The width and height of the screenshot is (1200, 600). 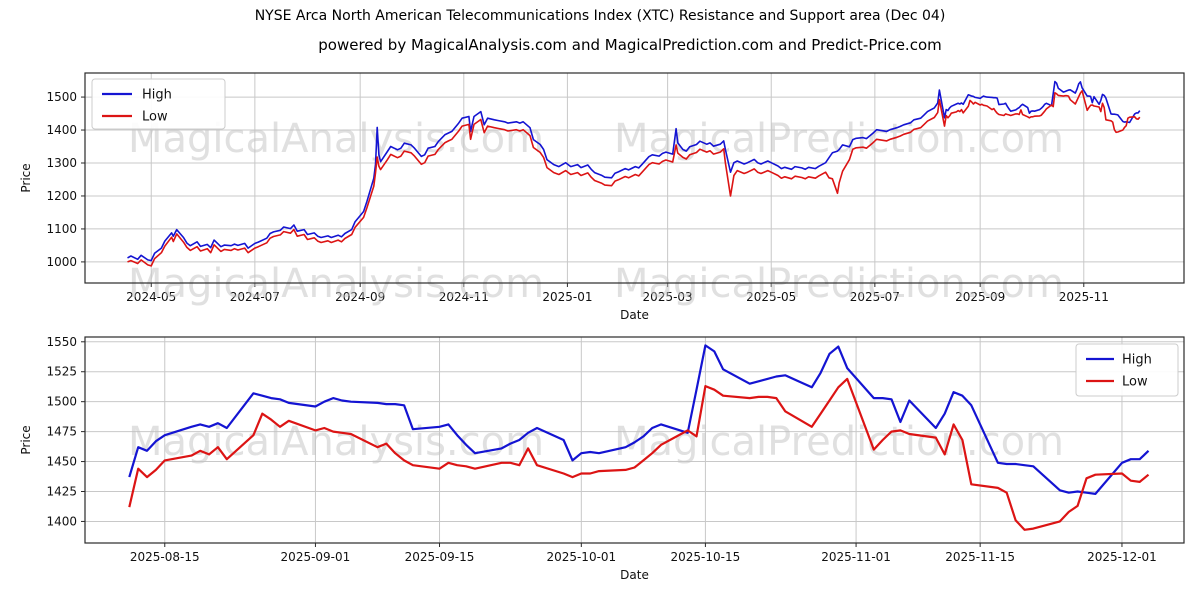 I want to click on x-tick-label: 2025-07, so click(x=875, y=297).